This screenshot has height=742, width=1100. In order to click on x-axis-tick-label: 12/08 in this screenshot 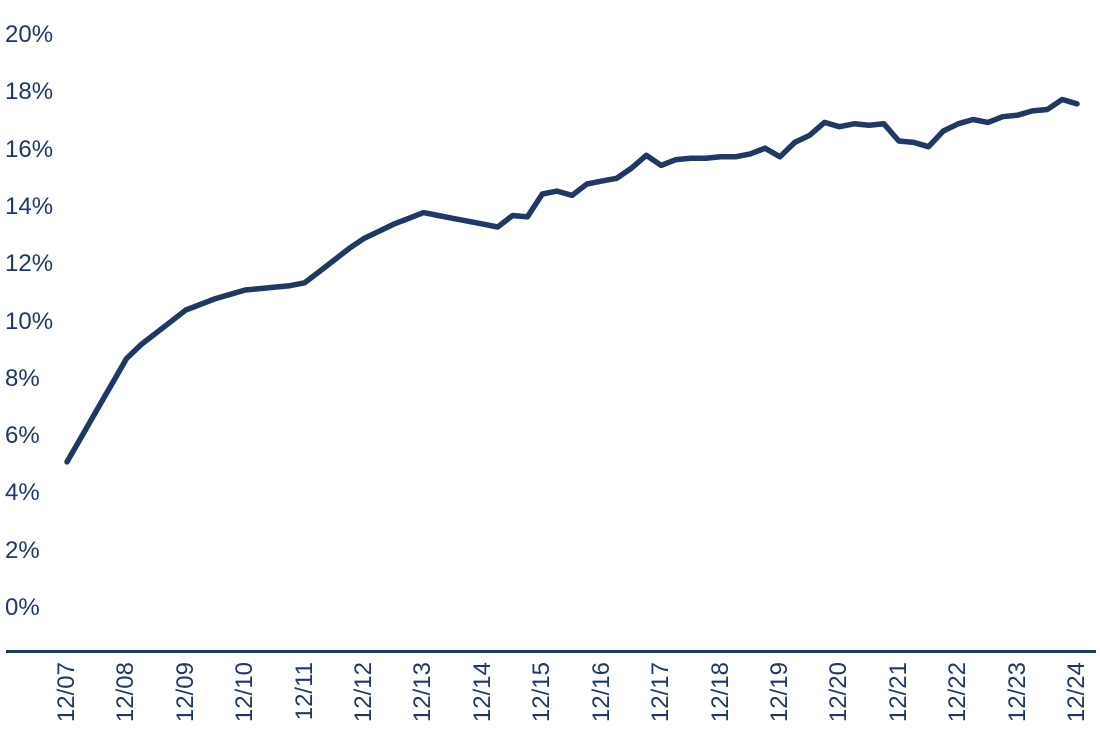, I will do `click(126, 692)`.